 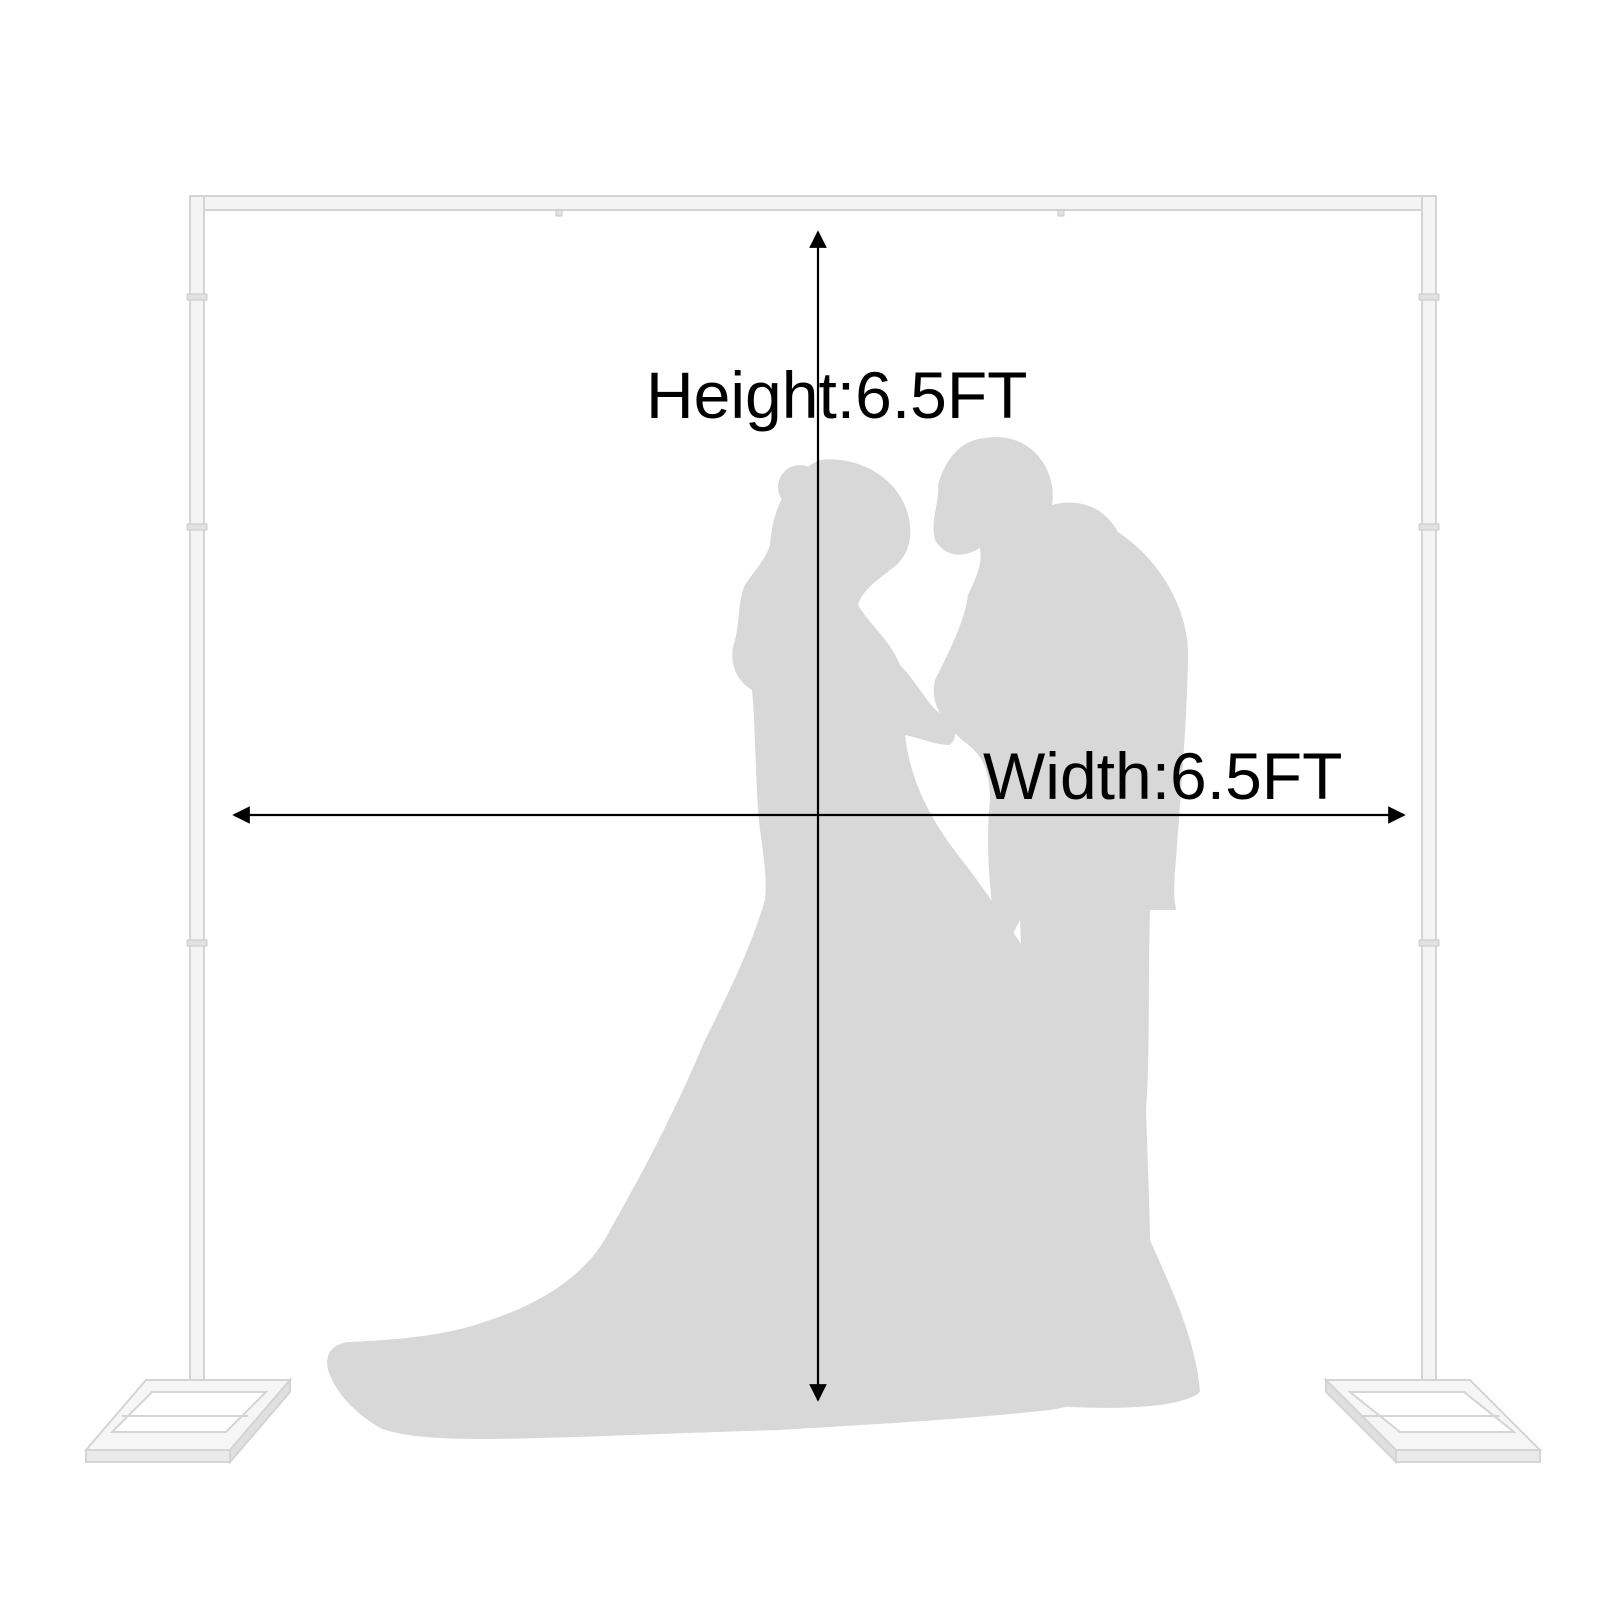 What do you see at coordinates (1433, 1421) in the screenshot?
I see `frame-right-base` at bounding box center [1433, 1421].